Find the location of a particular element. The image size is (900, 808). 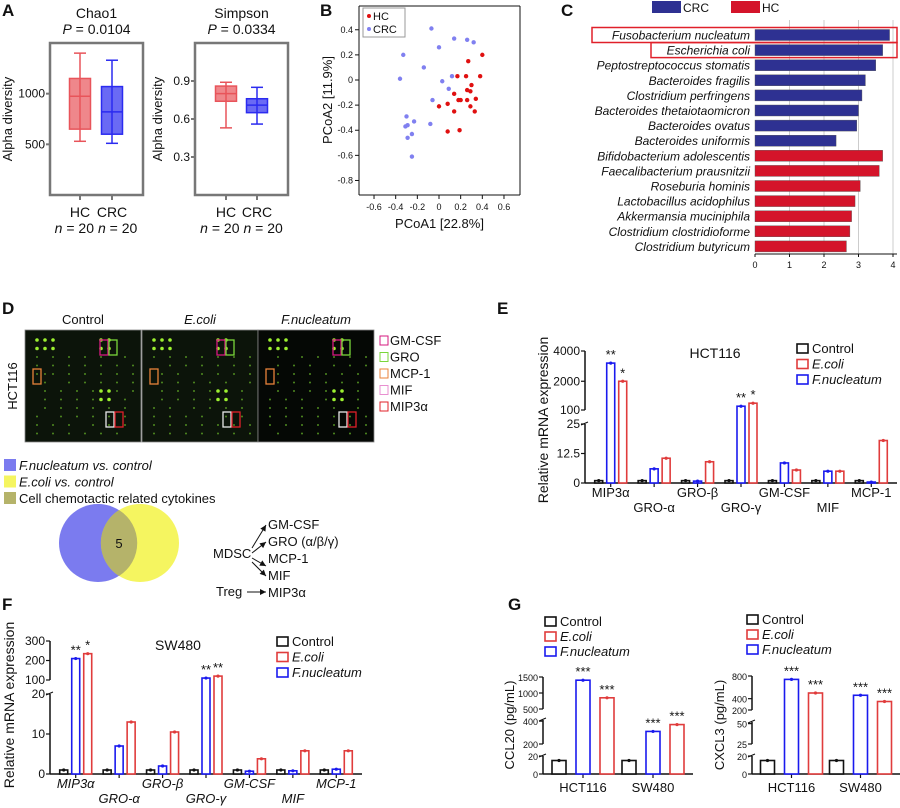

category-label: MIF is located at coordinates (293, 798).